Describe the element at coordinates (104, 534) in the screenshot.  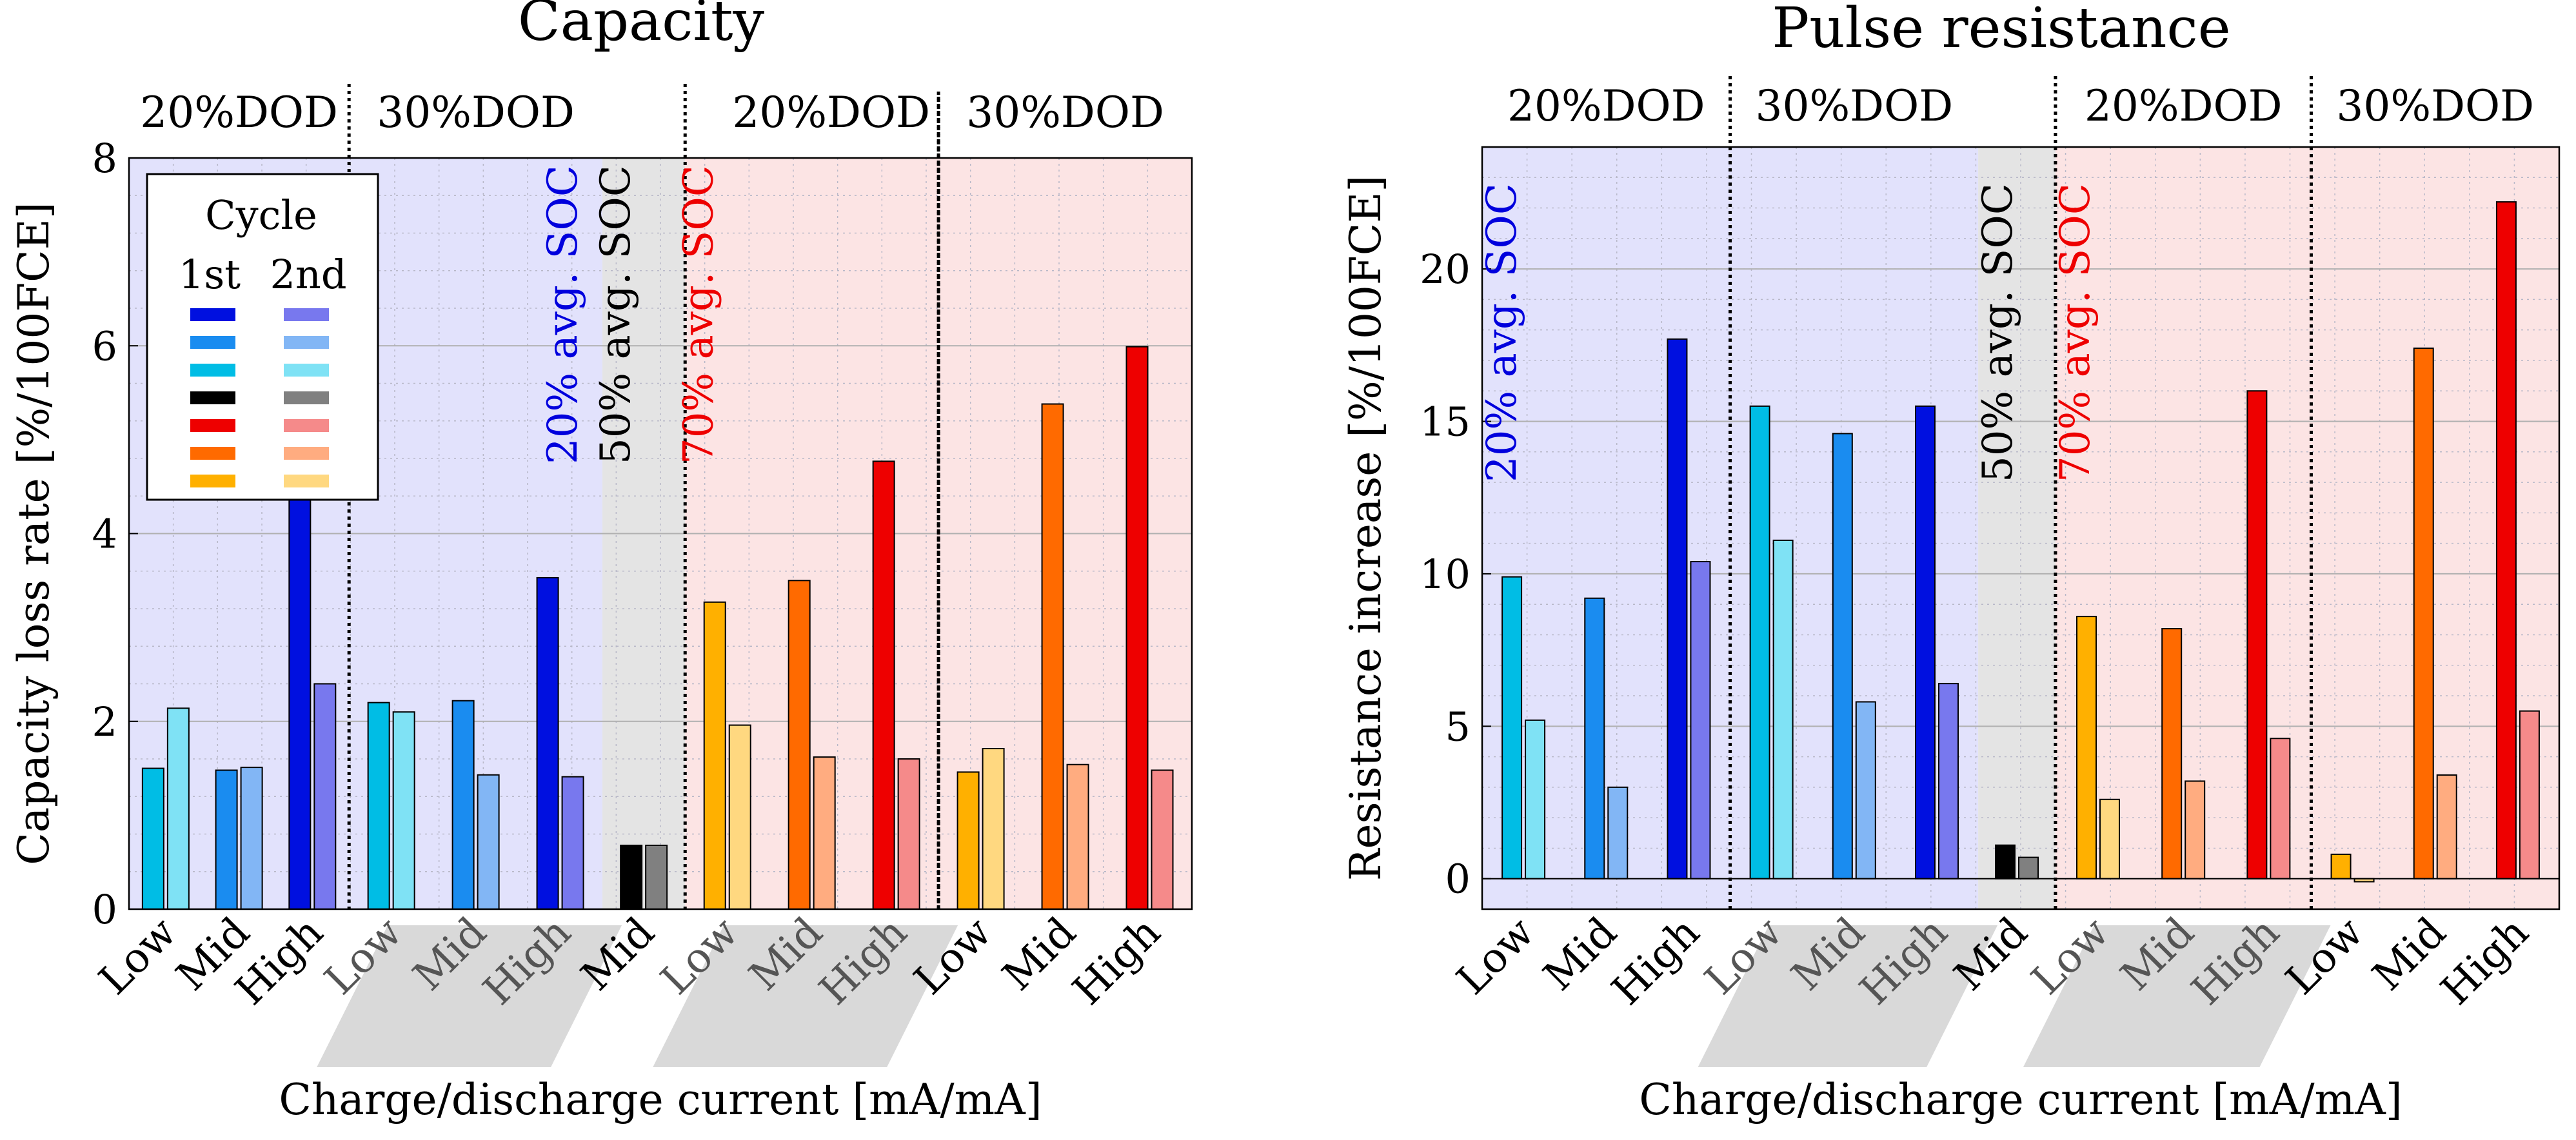
I see `y-tick-label: 4` at that location.